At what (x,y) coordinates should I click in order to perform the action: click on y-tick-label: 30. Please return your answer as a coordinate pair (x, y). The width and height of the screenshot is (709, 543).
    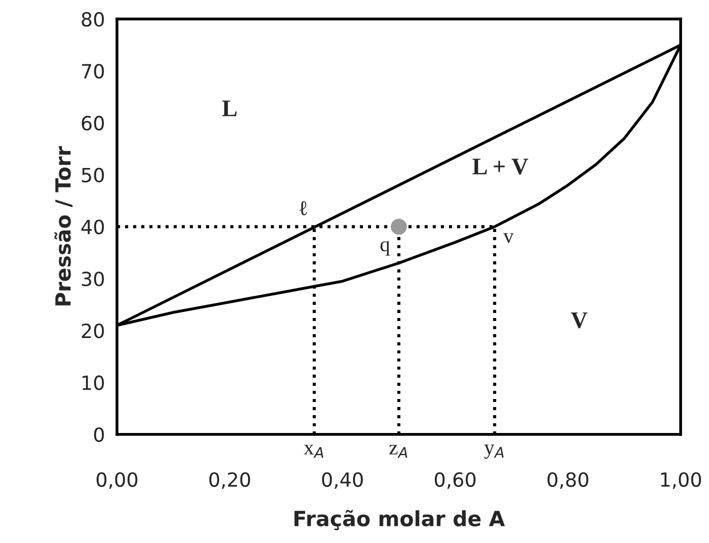
    Looking at the image, I should click on (93, 279).